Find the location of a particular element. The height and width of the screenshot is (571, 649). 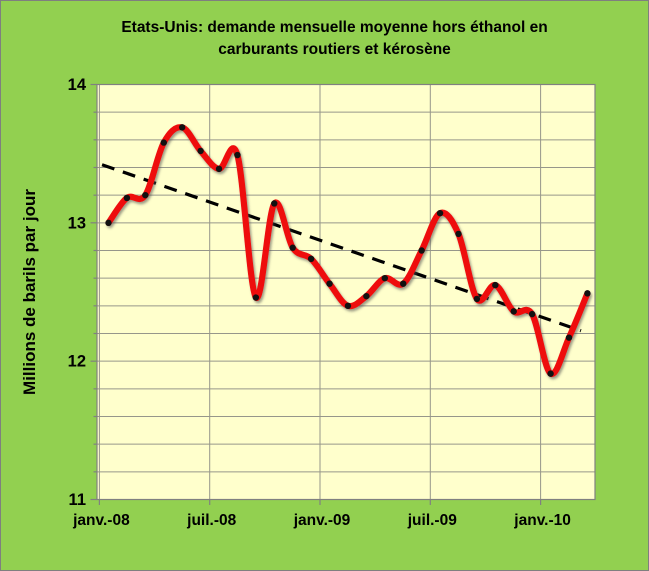

x-tick-label: janv.-10 is located at coordinates (542, 520).